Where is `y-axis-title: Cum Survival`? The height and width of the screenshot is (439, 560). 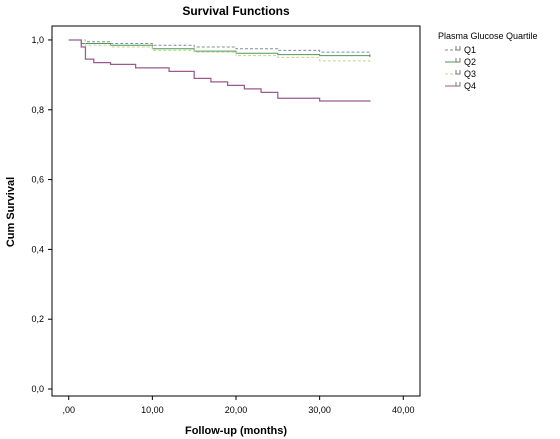 y-axis-title: Cum Survival is located at coordinates (11, 212).